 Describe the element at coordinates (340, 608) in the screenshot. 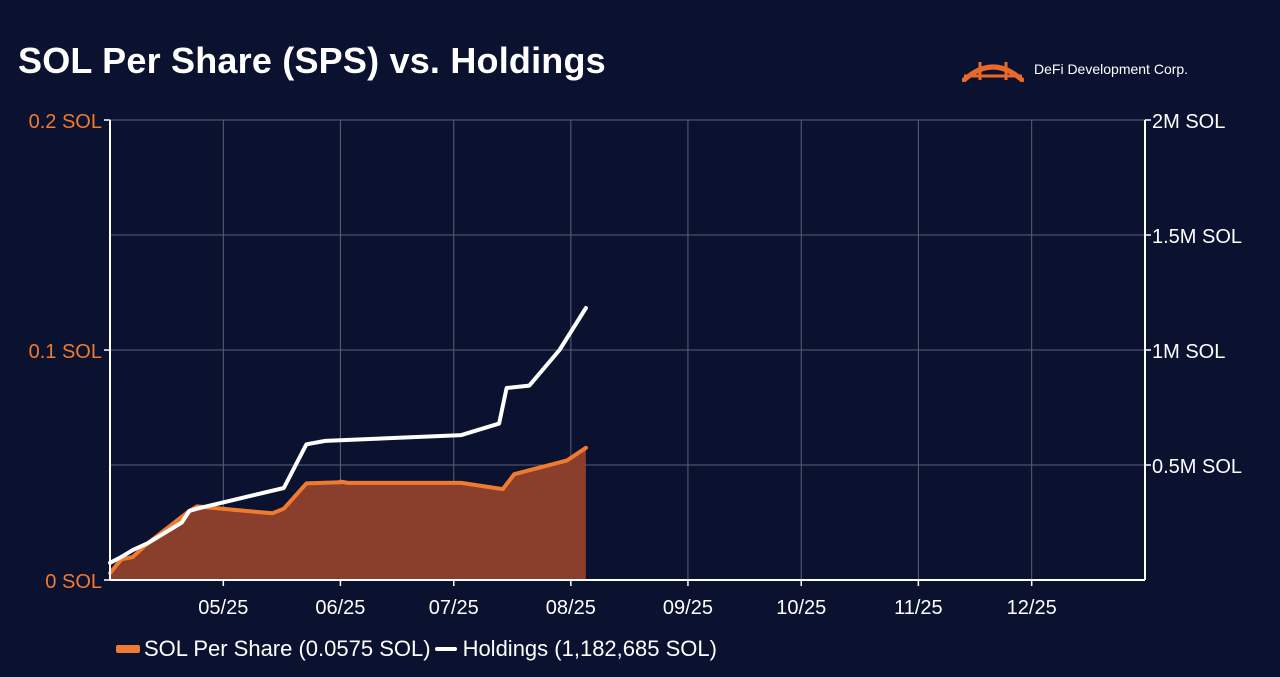

I see `x-tick-label: 06/25` at that location.